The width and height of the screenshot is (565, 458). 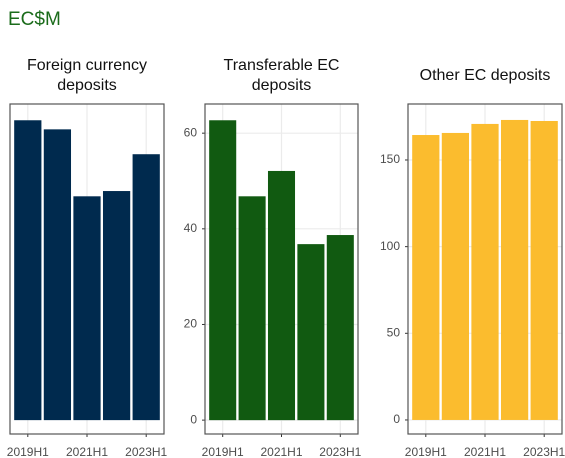 What do you see at coordinates (390, 246) in the screenshot?
I see `y-tick-label: 100` at bounding box center [390, 246].